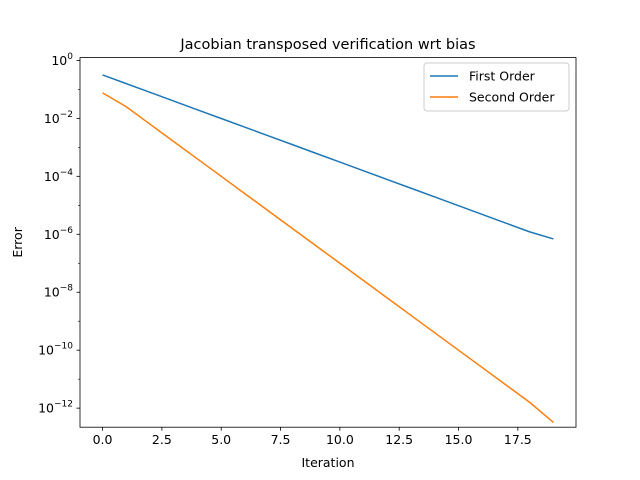  I want to click on legend: First Order Second Order, so click(496, 87).